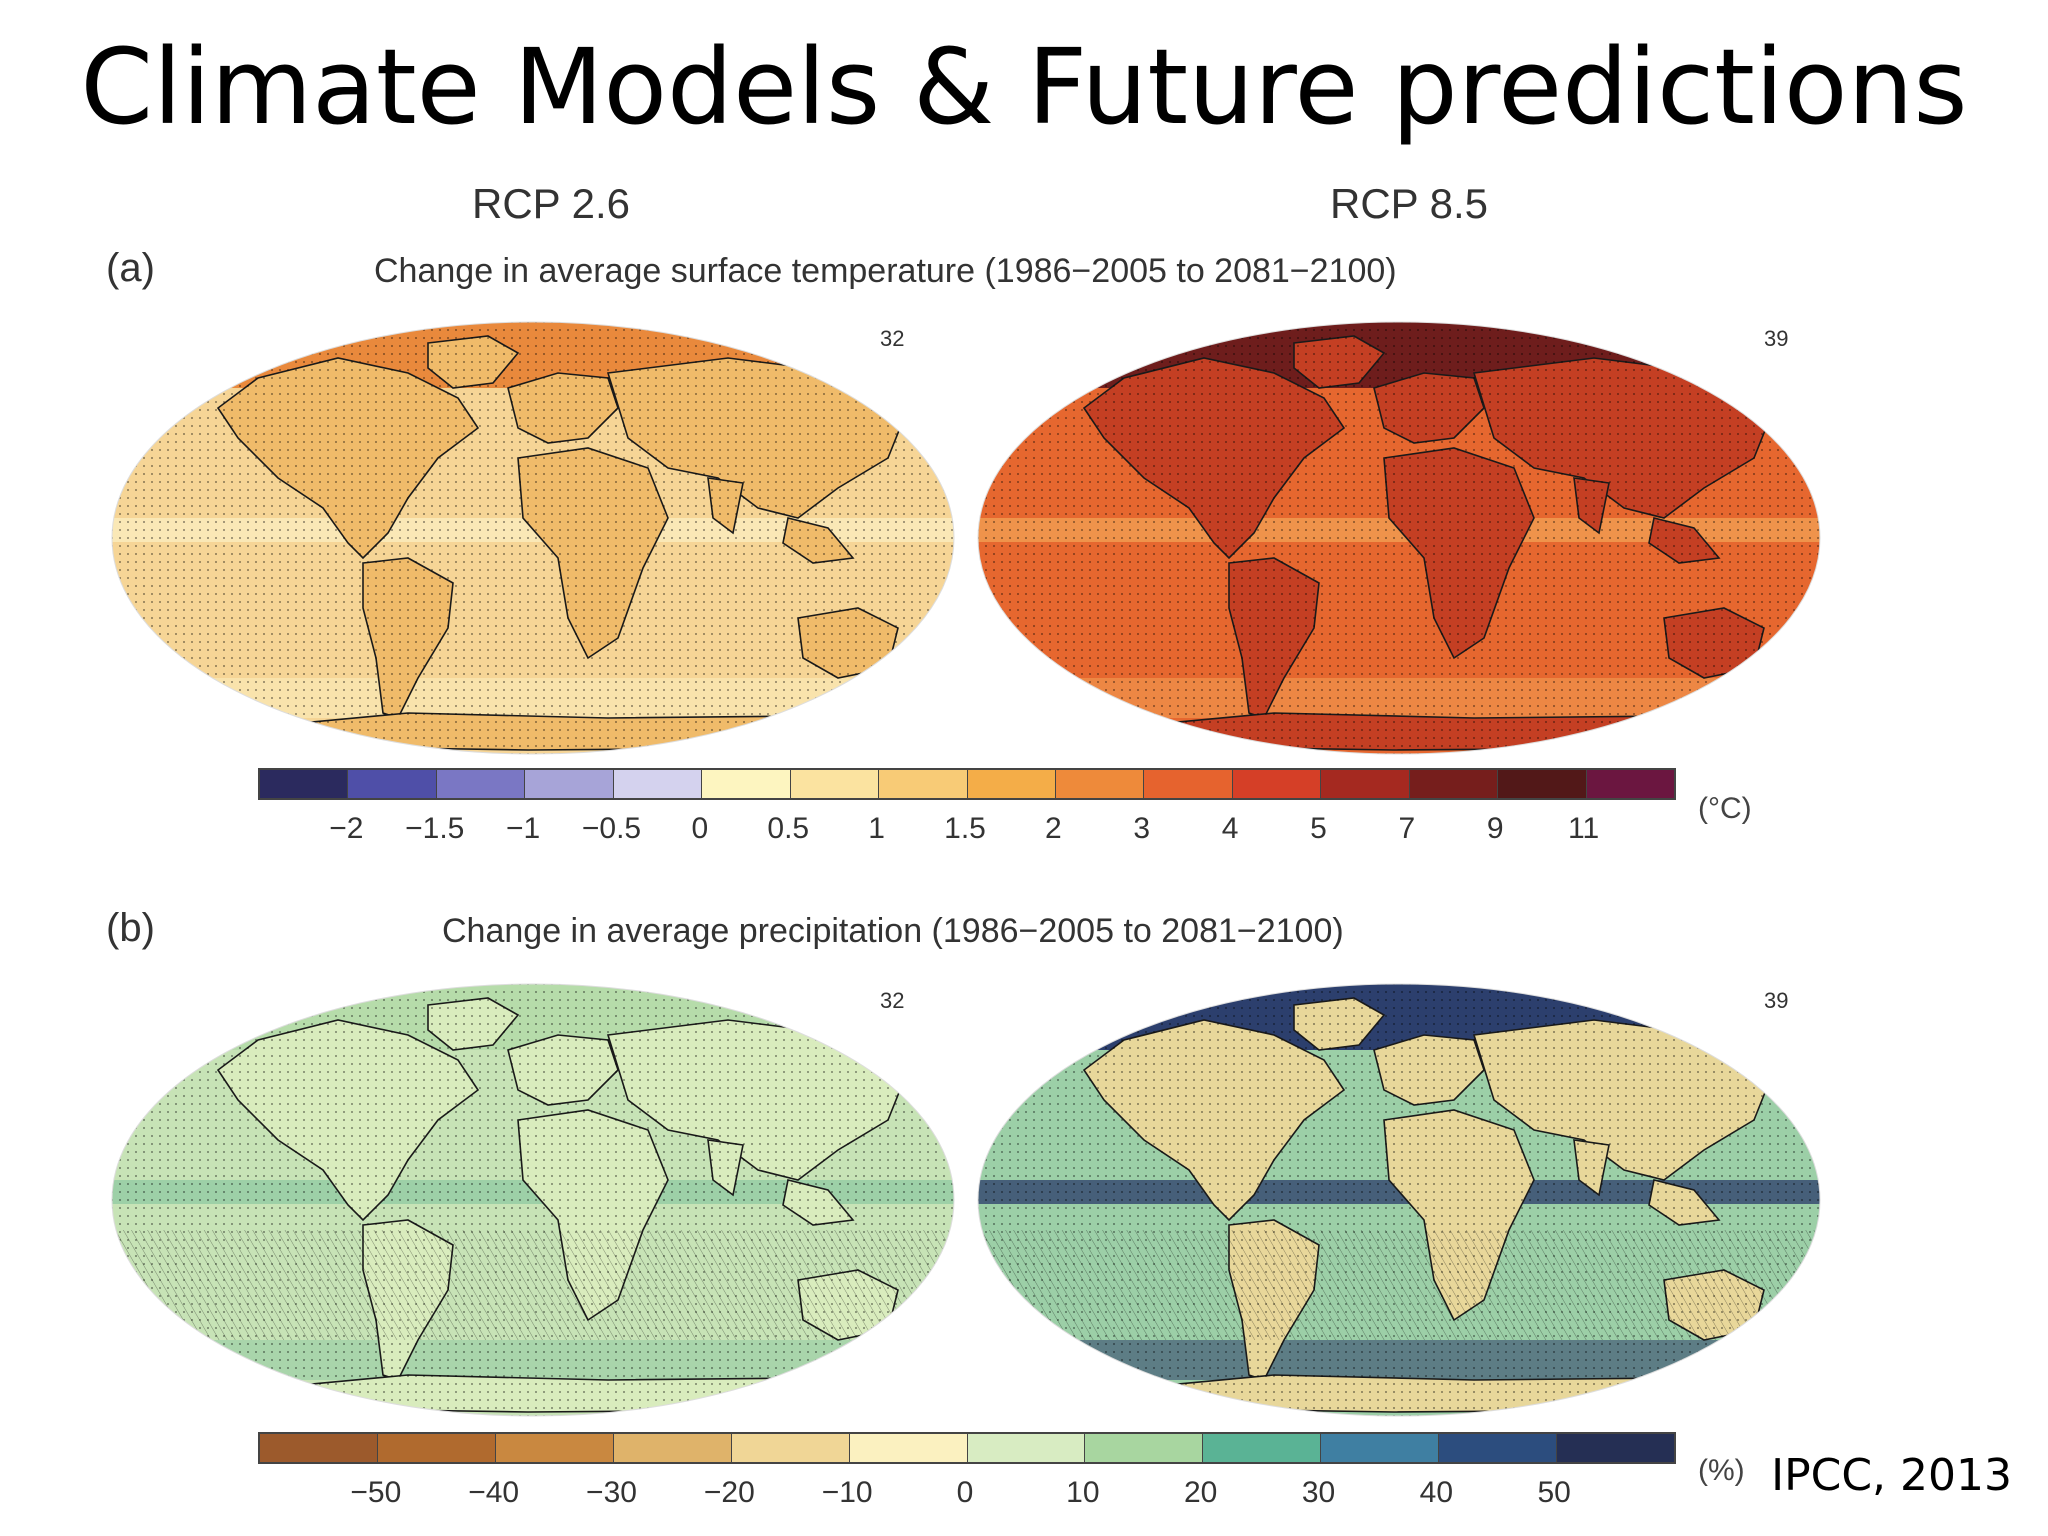 Image resolution: width=2048 pixels, height=1536 pixels. Describe the element at coordinates (1436, 1492) in the screenshot. I see `colorbar-tick-label: 40` at that location.